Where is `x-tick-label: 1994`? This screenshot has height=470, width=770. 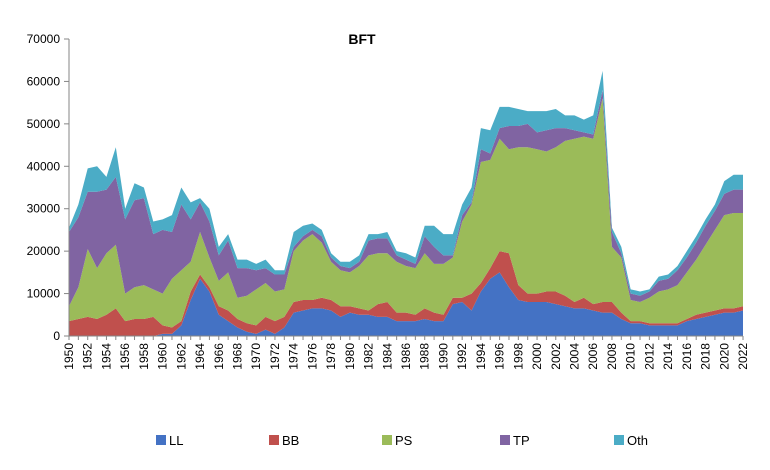 x-tick-label: 1994 is located at coordinates (481, 356).